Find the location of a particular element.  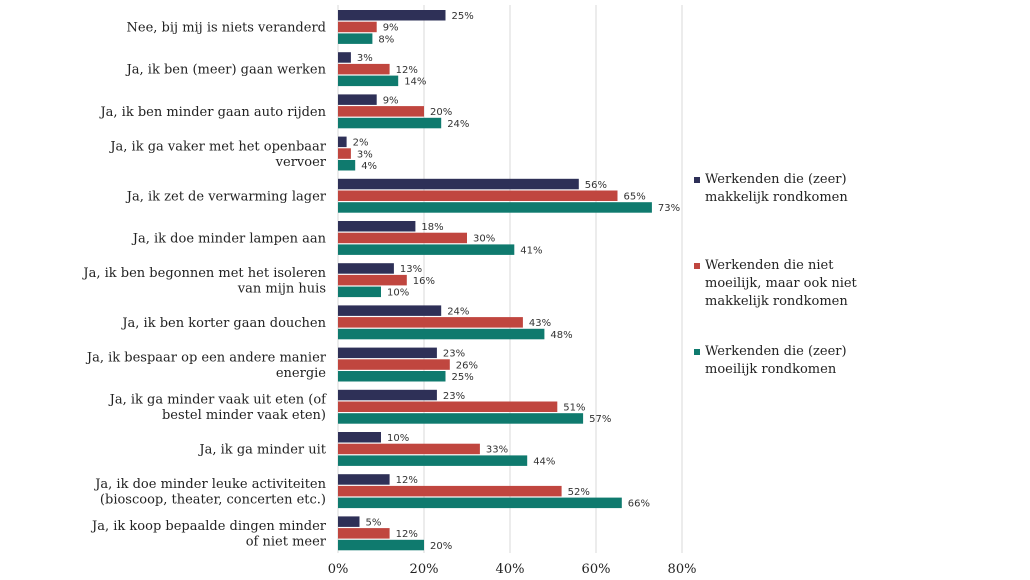

category-label: Ja, ik ben minder gaan auto rijden is located at coordinates (212, 112).